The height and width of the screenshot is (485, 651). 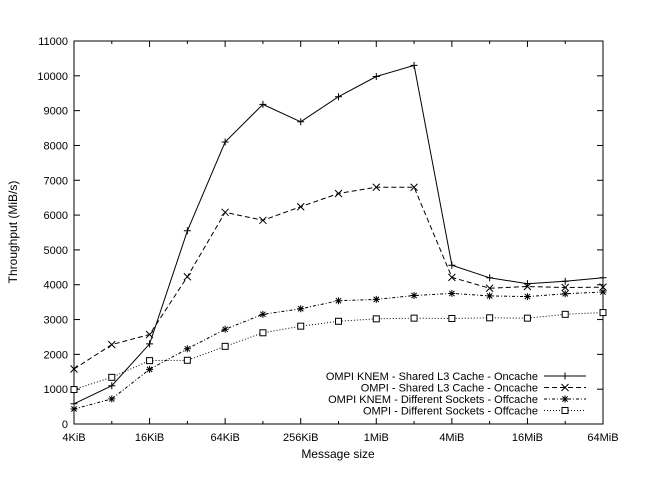 What do you see at coordinates (13, 232) in the screenshot?
I see `y-axis-label: Throughput (MiB/s)` at bounding box center [13, 232].